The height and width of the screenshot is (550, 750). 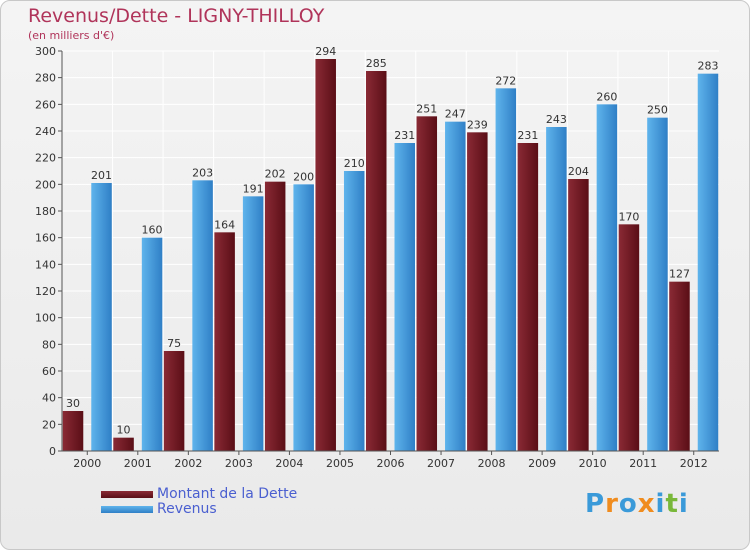 I want to click on y-tick-label: 180, so click(x=45, y=211).